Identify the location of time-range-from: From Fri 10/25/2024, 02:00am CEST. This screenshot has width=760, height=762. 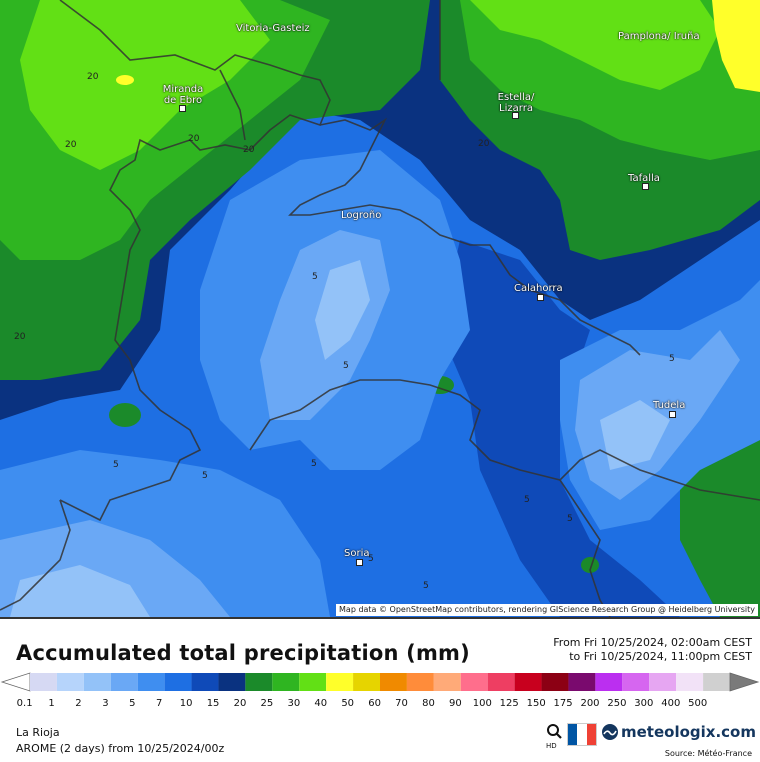
(652, 642).